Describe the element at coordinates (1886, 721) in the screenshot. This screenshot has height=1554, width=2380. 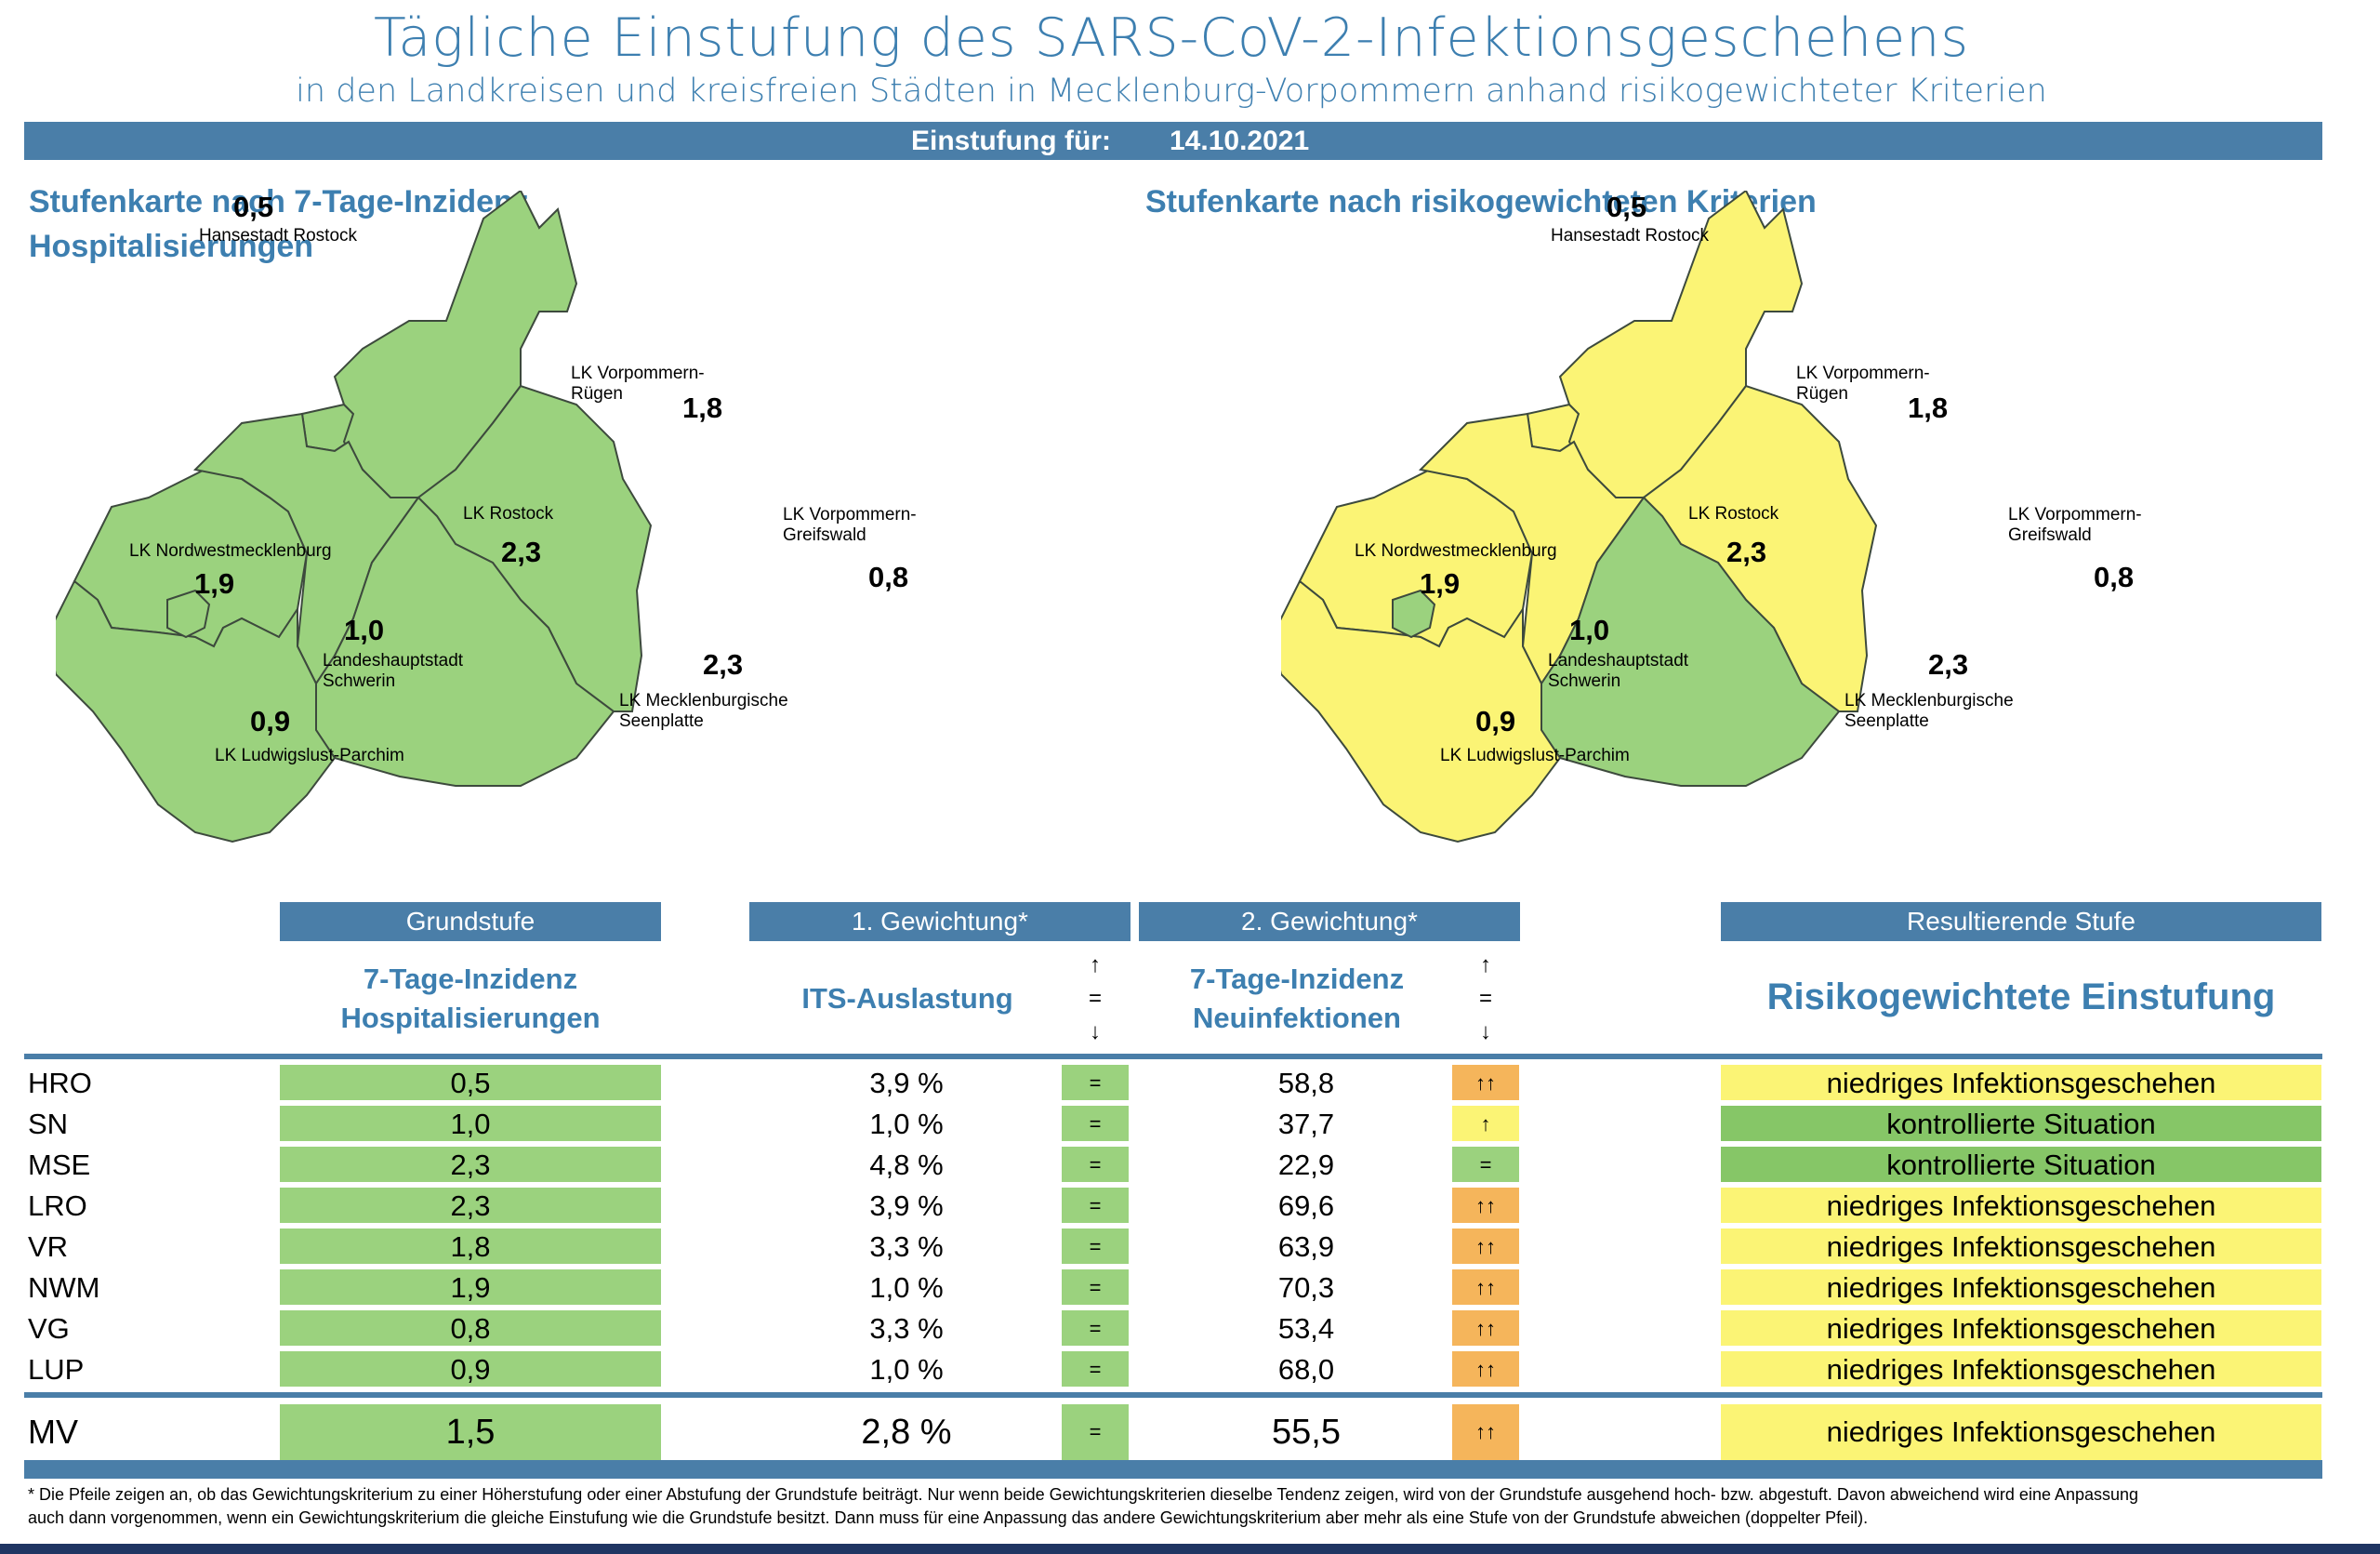
I see `map-right-mse-label2: Seenplatte` at that location.